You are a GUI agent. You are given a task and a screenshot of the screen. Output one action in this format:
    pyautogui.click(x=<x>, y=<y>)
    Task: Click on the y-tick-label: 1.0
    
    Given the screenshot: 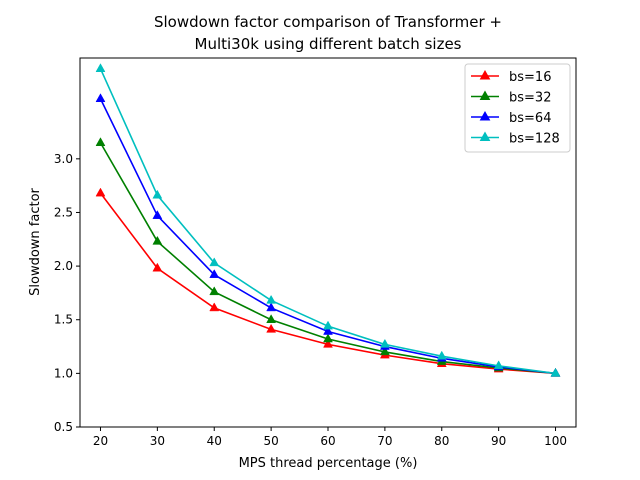 What is the action you would take?
    pyautogui.click(x=63, y=373)
    